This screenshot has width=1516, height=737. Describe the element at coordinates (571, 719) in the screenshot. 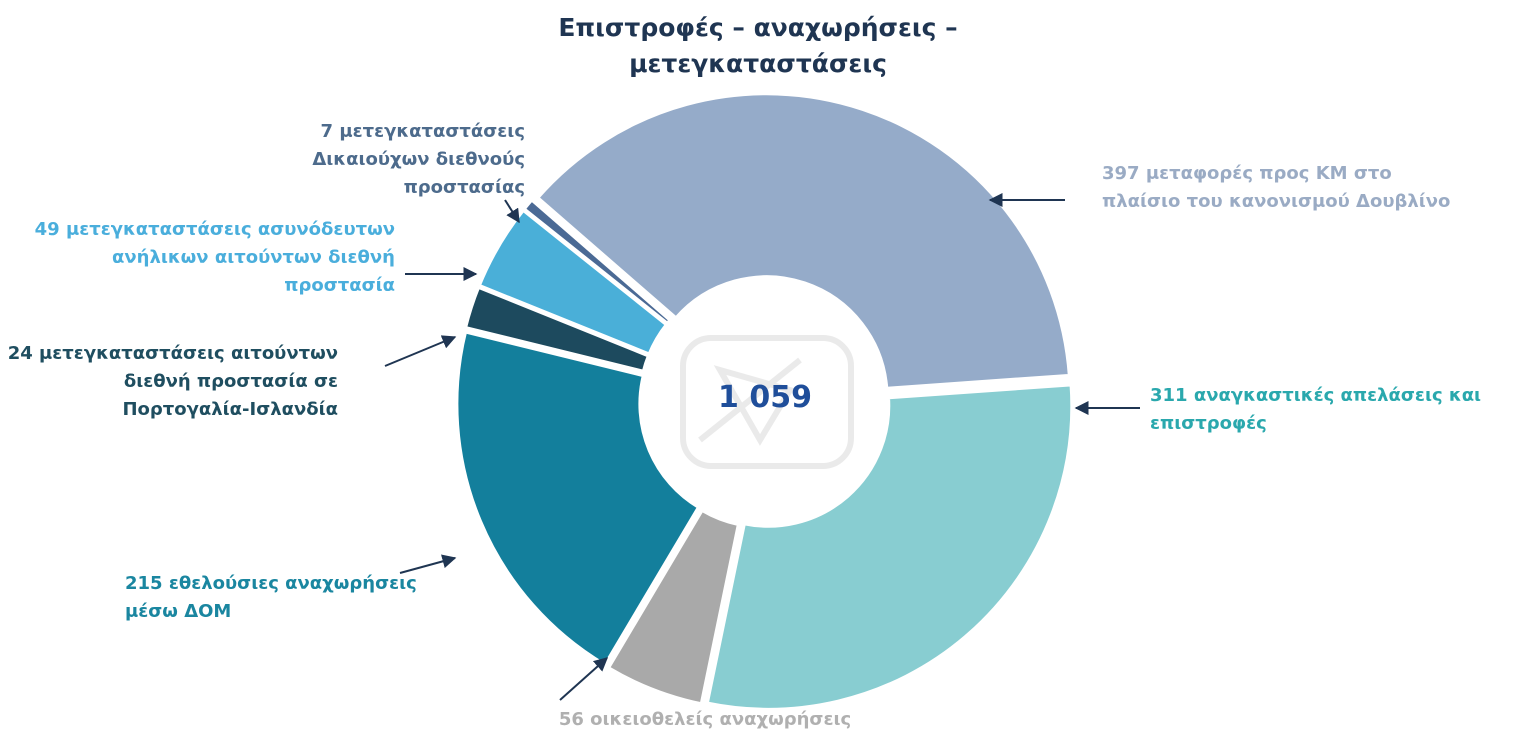

I see `value-label: 56` at that location.